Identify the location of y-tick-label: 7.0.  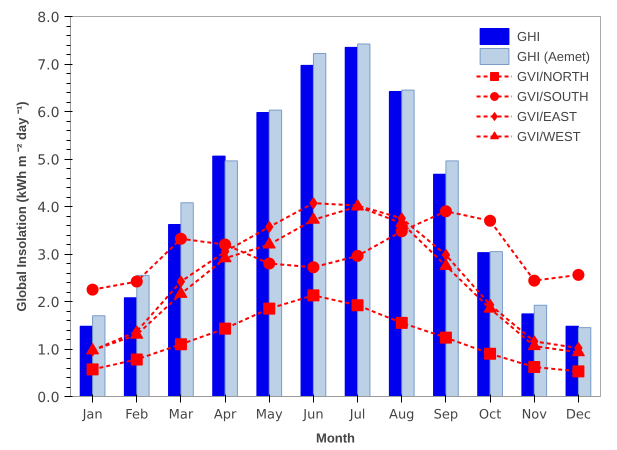
(48, 66).